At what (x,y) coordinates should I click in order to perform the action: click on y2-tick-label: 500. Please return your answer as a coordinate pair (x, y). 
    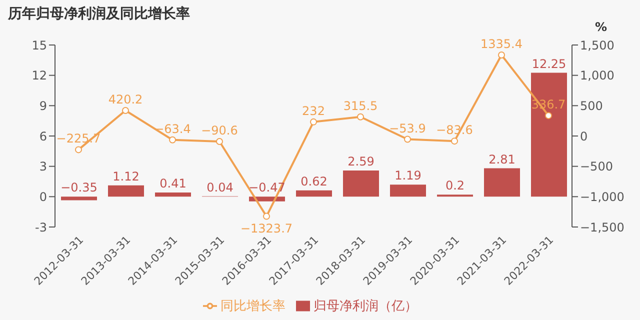
    Looking at the image, I should click on (591, 105).